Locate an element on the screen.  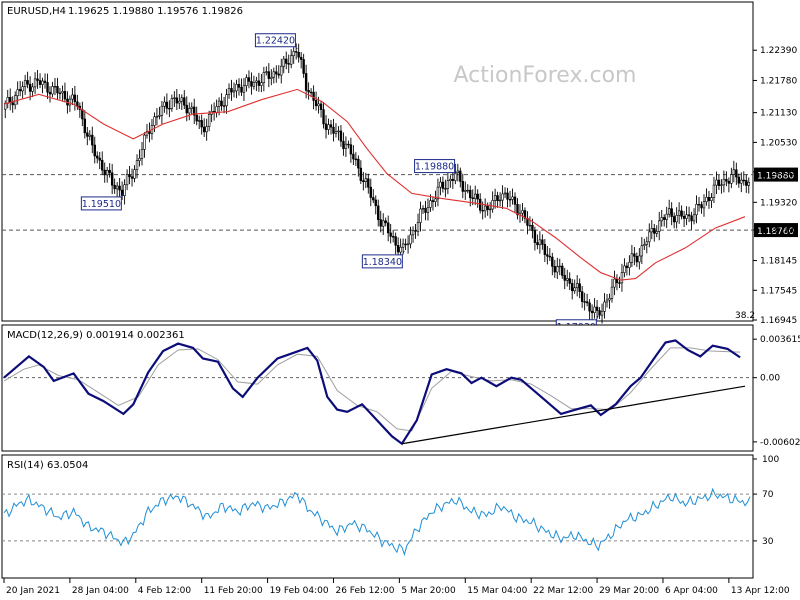
time-tick-label: 4 Feb 12:00 is located at coordinates (165, 591).